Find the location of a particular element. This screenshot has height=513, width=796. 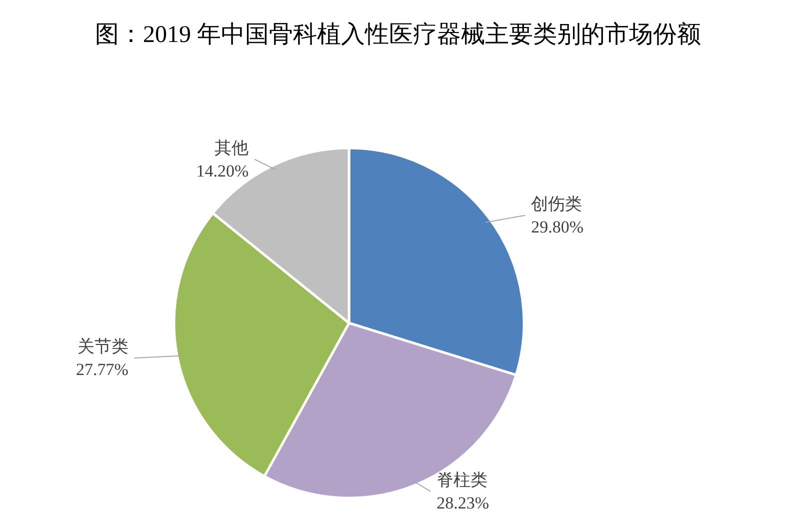

data-label: 27.77% is located at coordinates (102, 369).